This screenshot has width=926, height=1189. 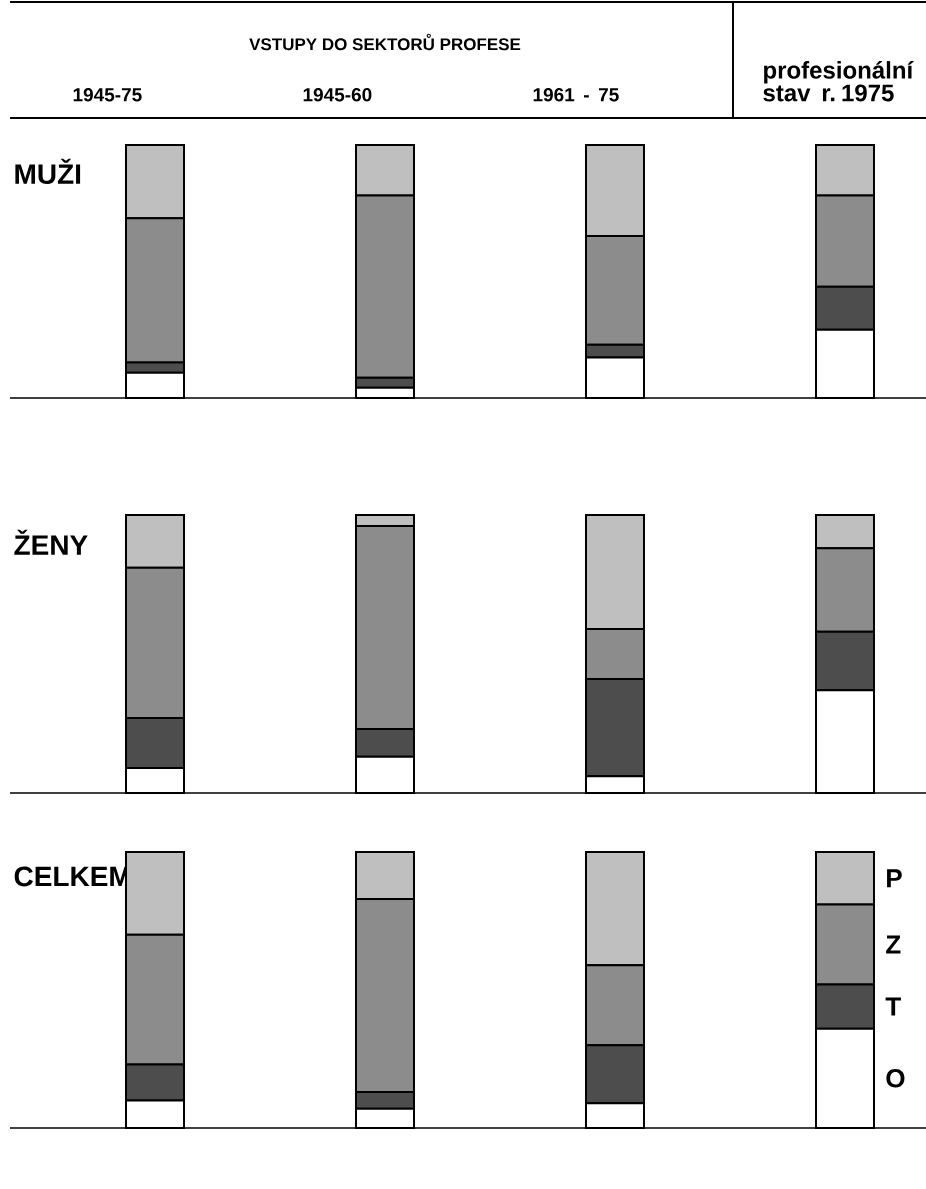 What do you see at coordinates (576, 95) in the screenshot?
I see `x-tick-label: 1961 - 75` at bounding box center [576, 95].